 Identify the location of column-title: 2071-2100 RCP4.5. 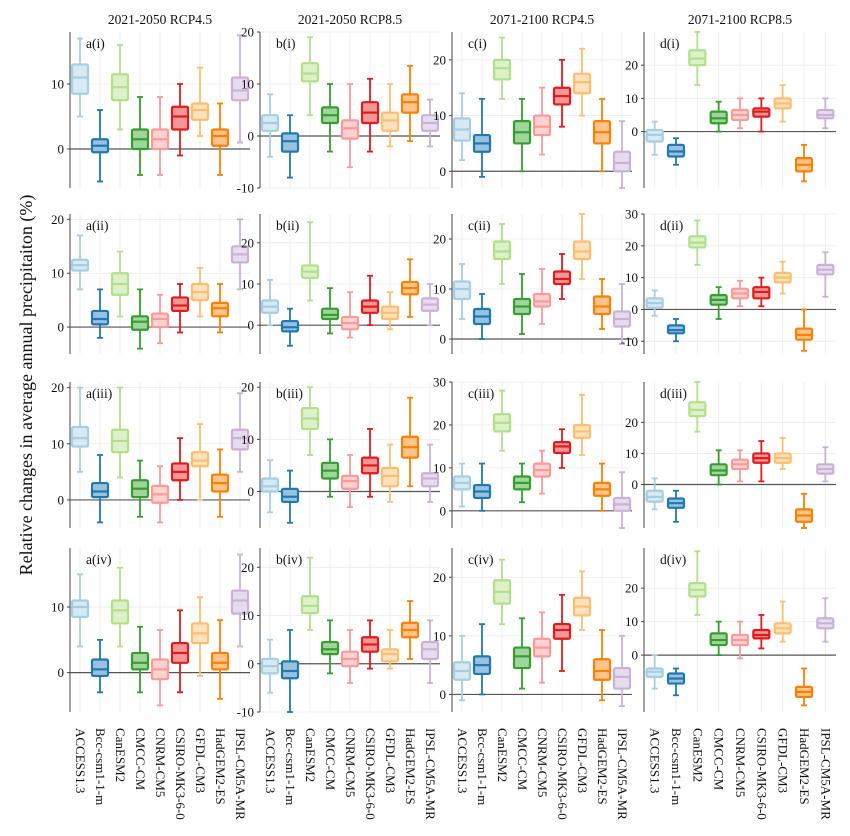
(542, 19).